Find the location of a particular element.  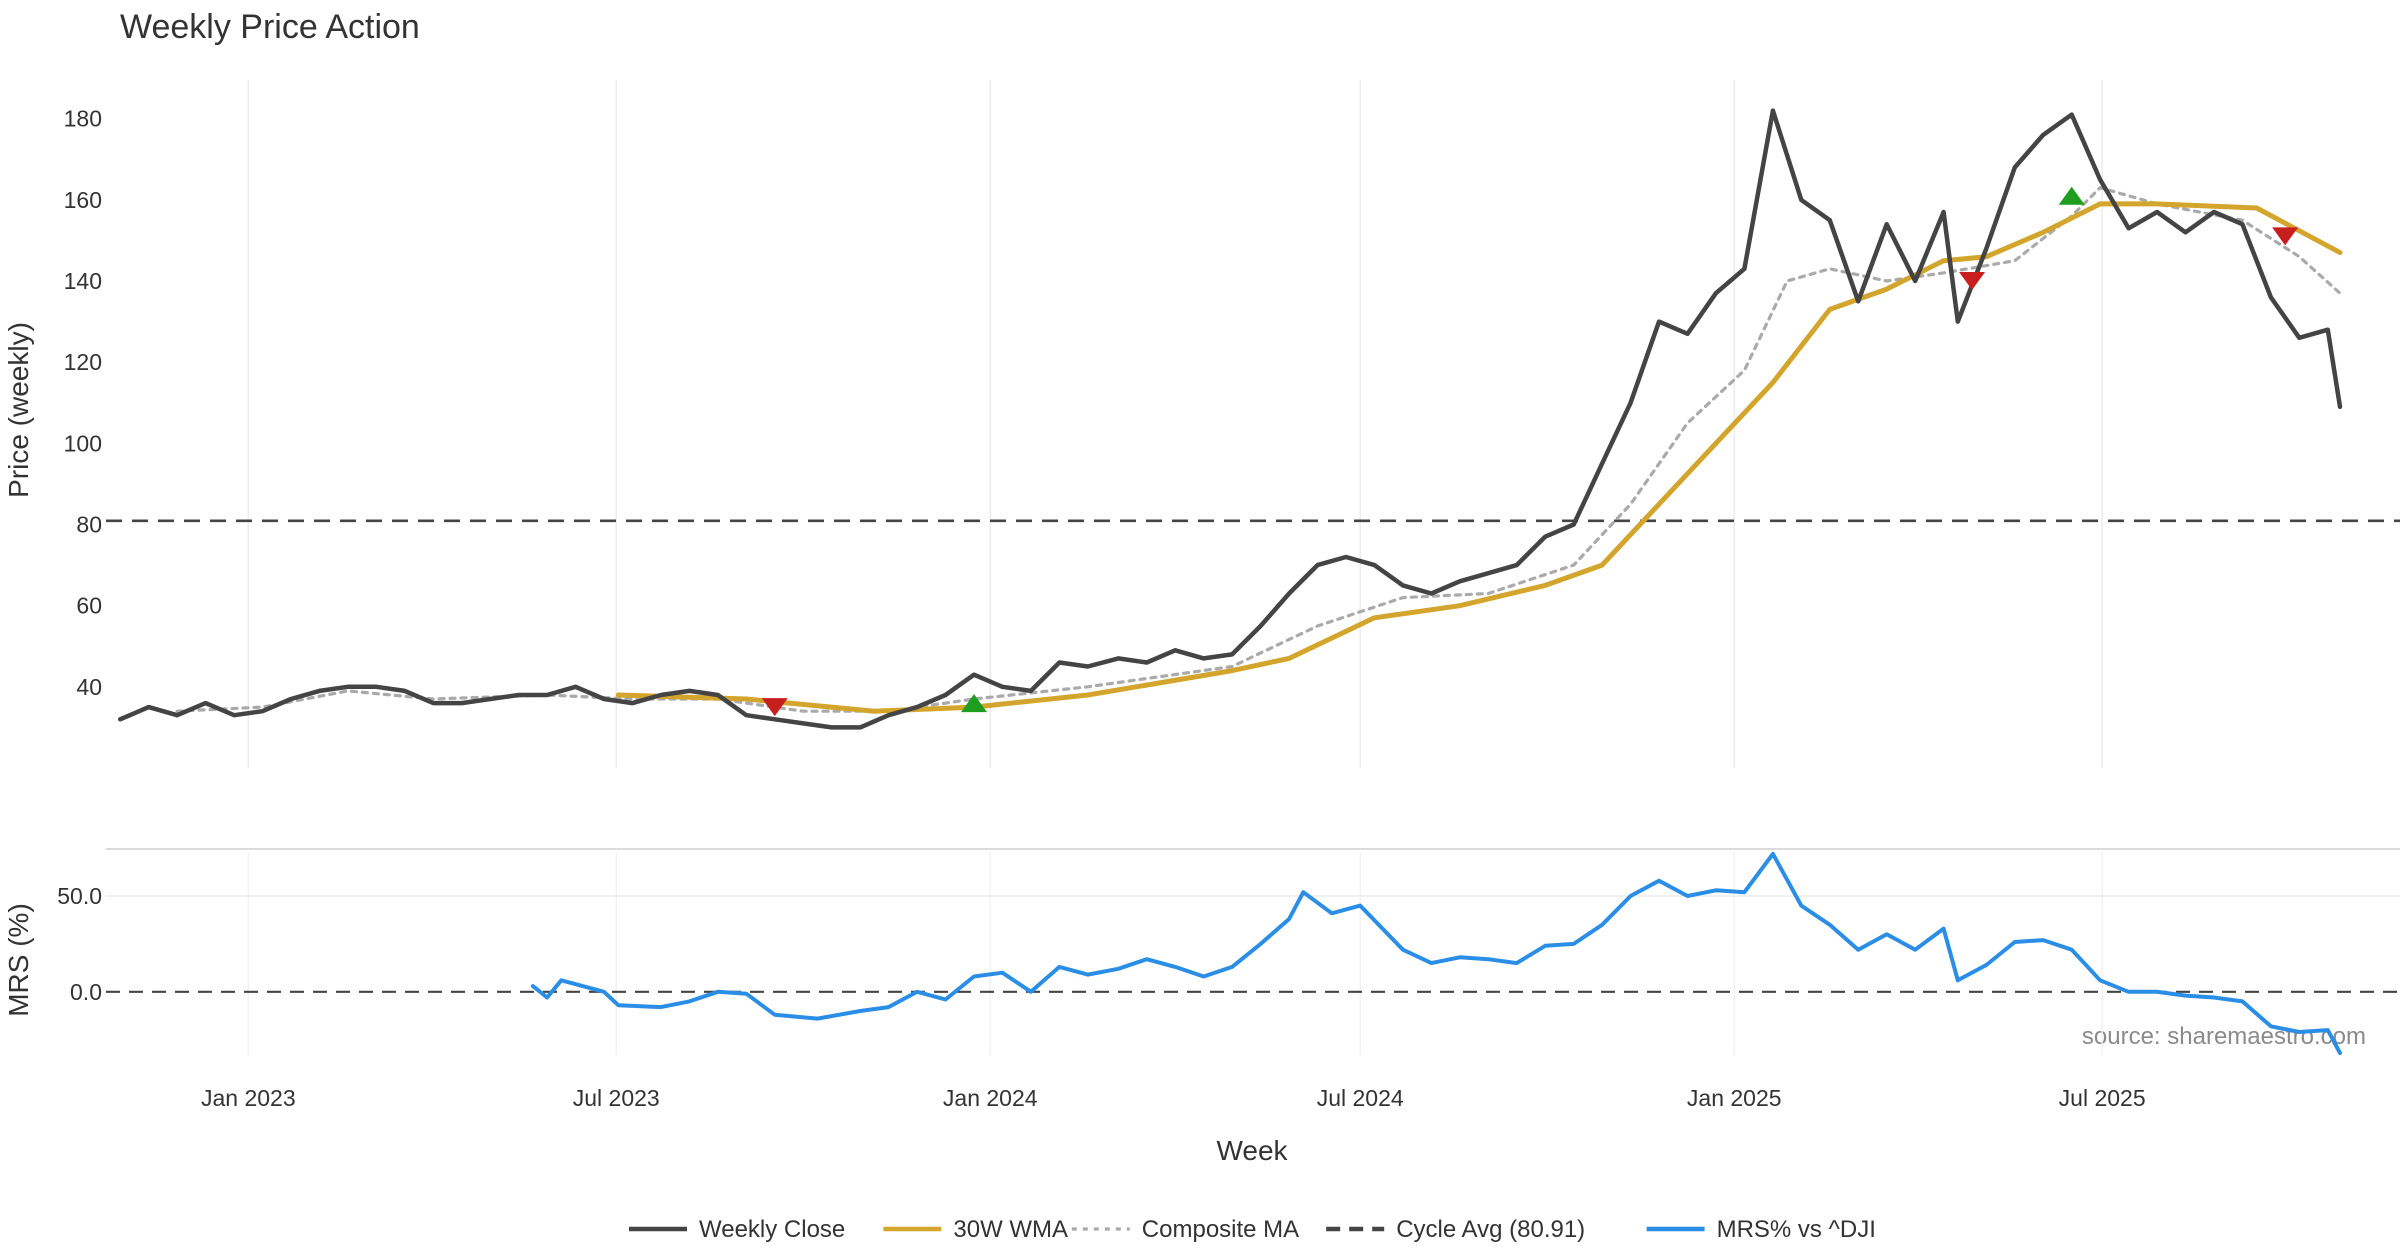

legend-label-weekly-close: Weekly Close is located at coordinates (772, 1229).